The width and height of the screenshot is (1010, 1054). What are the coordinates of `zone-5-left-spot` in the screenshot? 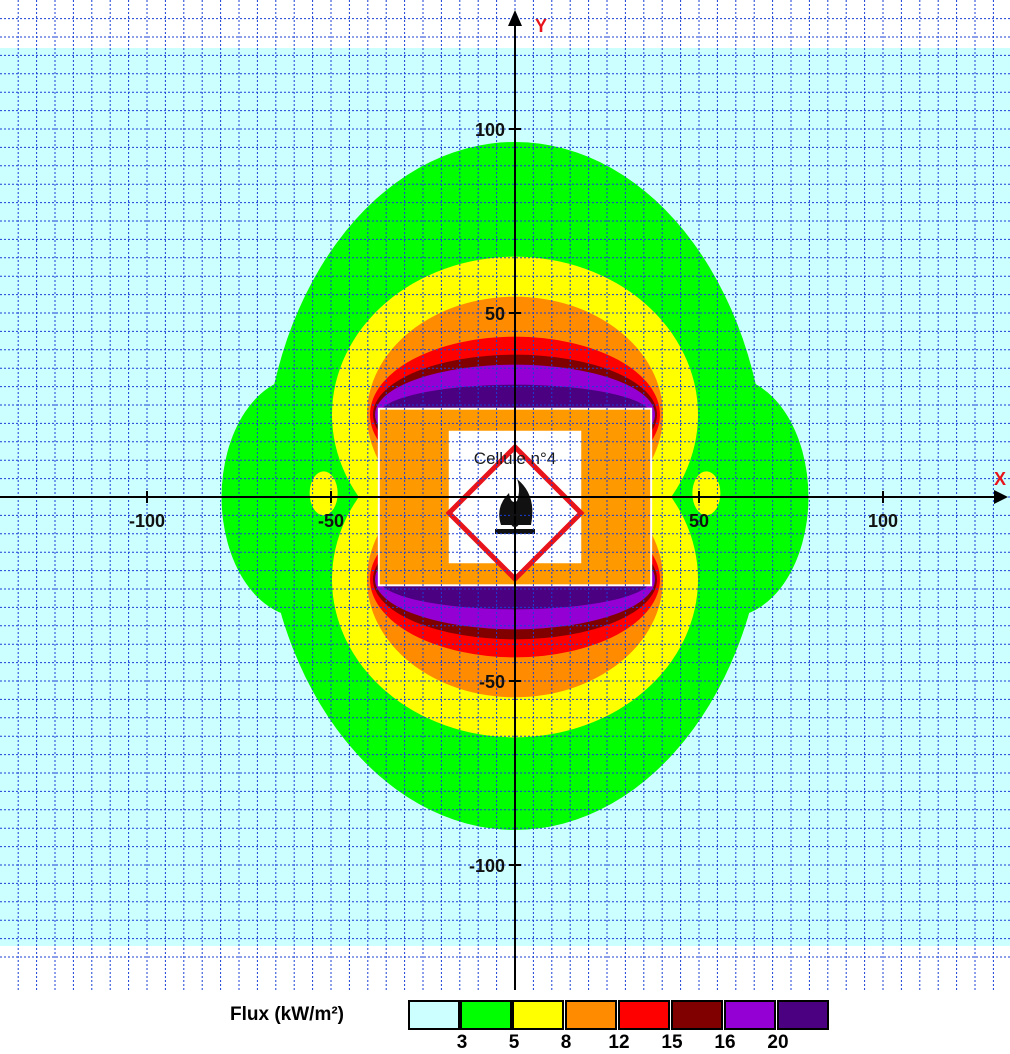 It's located at (323, 493).